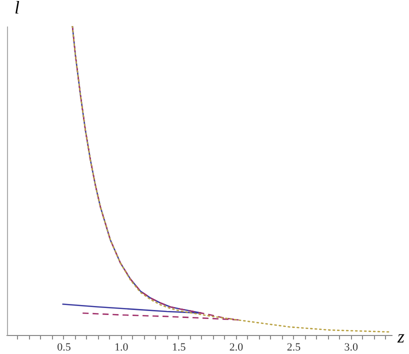 This screenshot has width=409, height=354. What do you see at coordinates (351, 348) in the screenshot?
I see `x-tick-label: 3.0` at bounding box center [351, 348].